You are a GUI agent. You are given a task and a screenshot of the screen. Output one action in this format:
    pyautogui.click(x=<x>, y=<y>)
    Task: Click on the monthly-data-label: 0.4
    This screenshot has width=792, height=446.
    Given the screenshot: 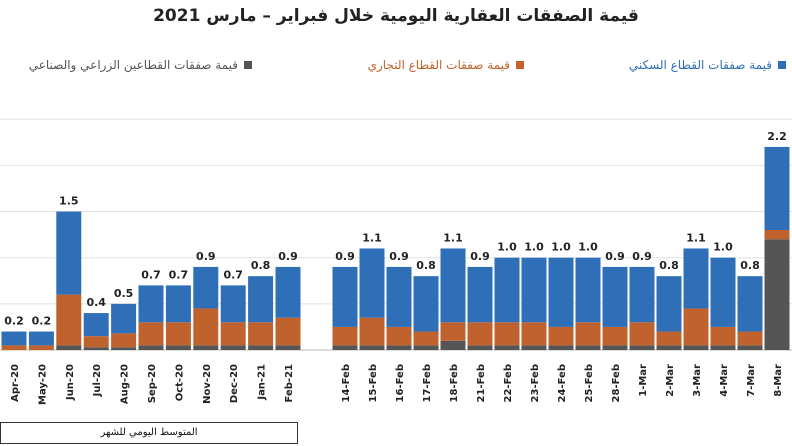 What is the action you would take?
    pyautogui.click(x=96, y=302)
    